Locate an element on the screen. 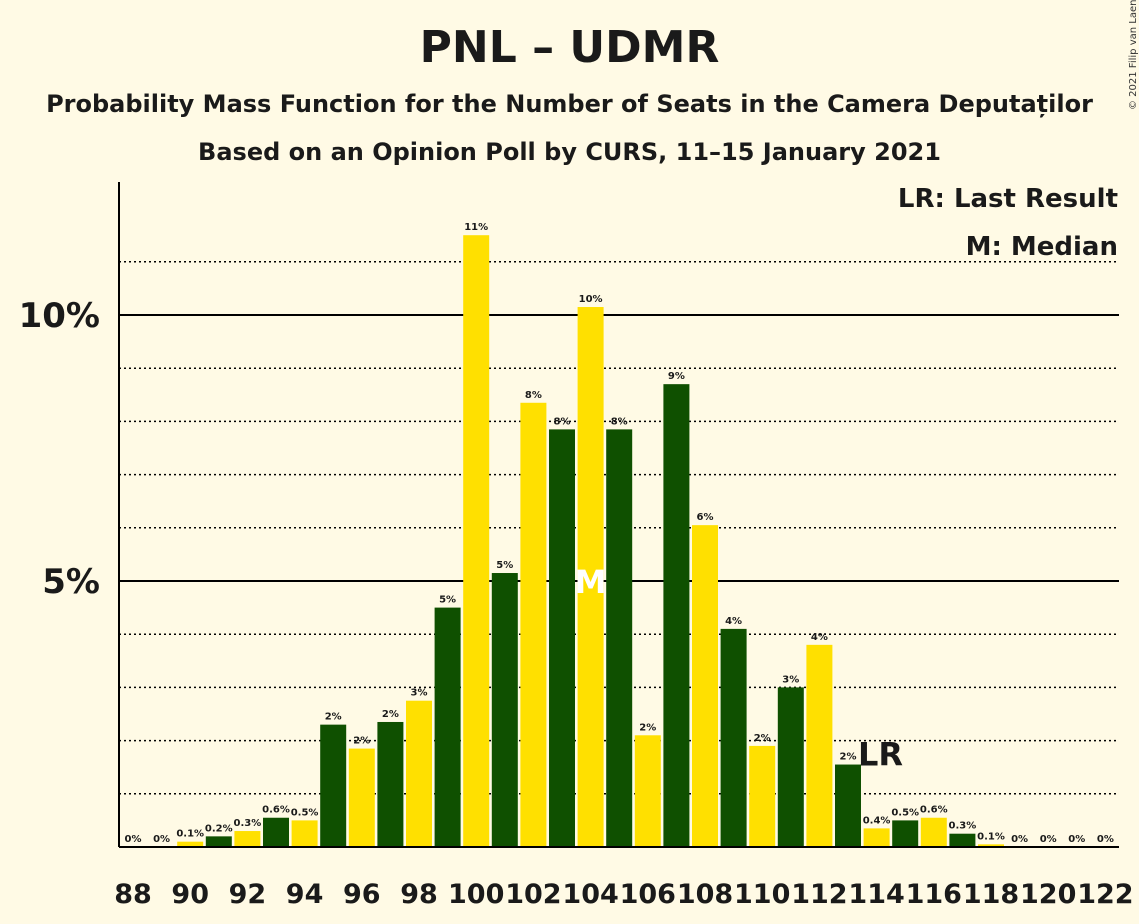 Image resolution: width=1139 pixels, height=924 pixels. data-label-107: 9% is located at coordinates (676, 376).